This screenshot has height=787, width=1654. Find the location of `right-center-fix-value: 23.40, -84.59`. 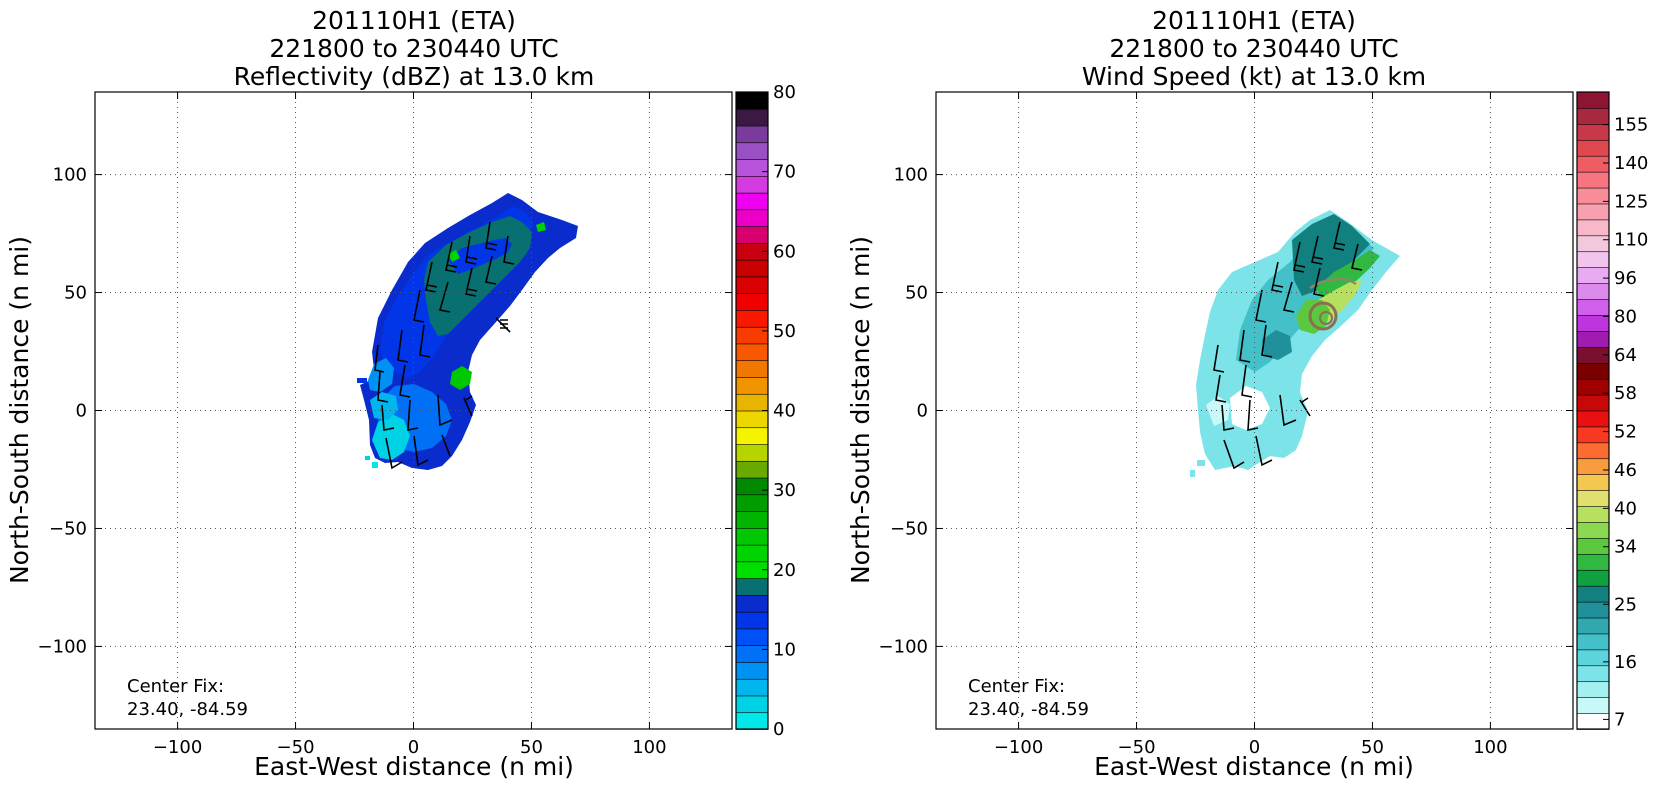

right-center-fix-value: 23.40, -84.59 is located at coordinates (1028, 709).